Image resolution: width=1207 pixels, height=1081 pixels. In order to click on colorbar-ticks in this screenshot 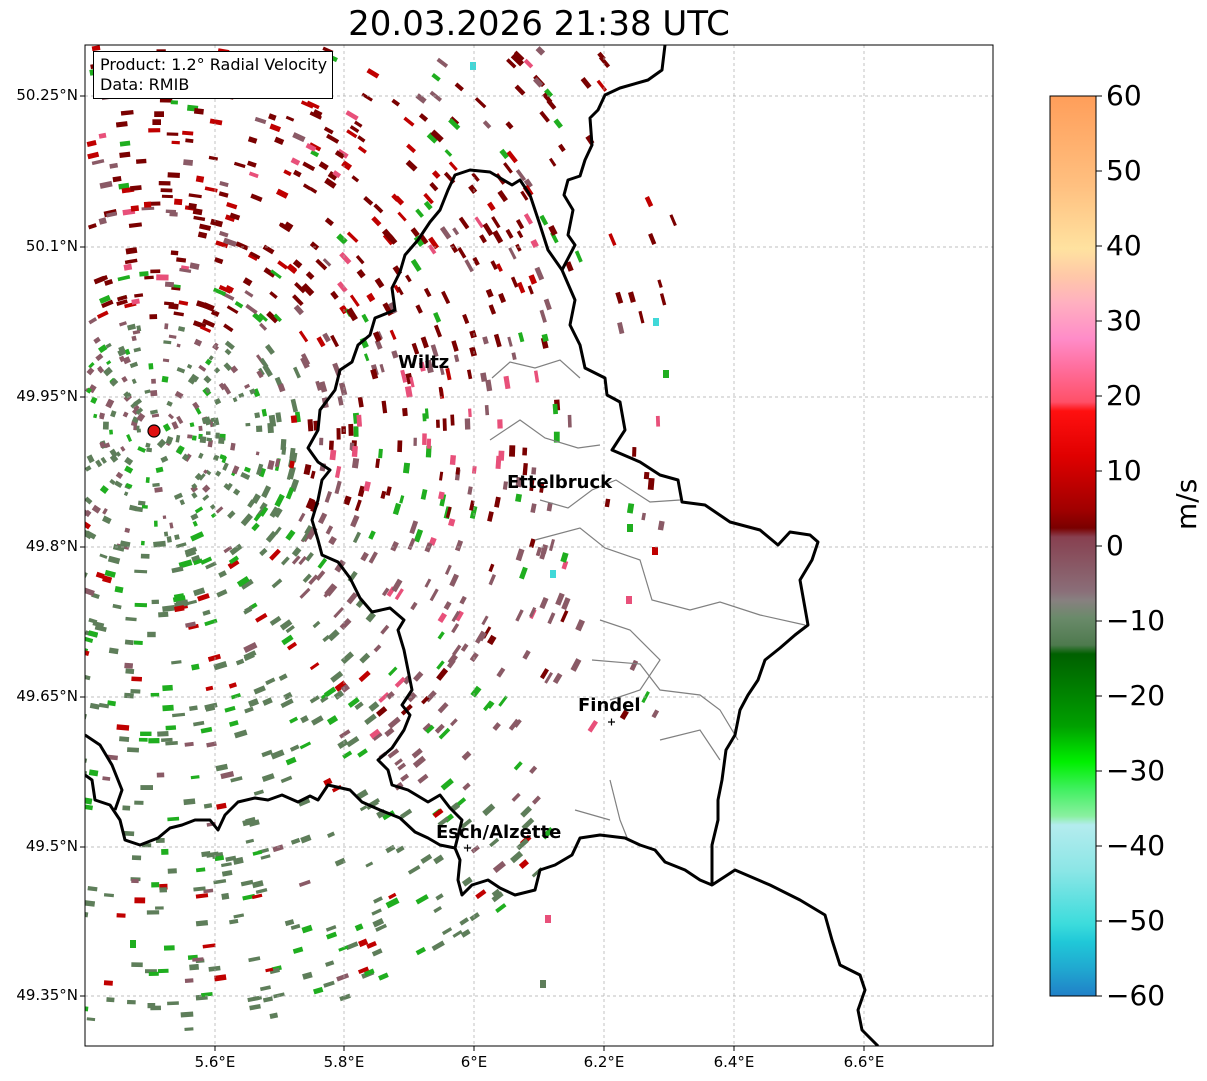, I will do `click(1099, 546)`.